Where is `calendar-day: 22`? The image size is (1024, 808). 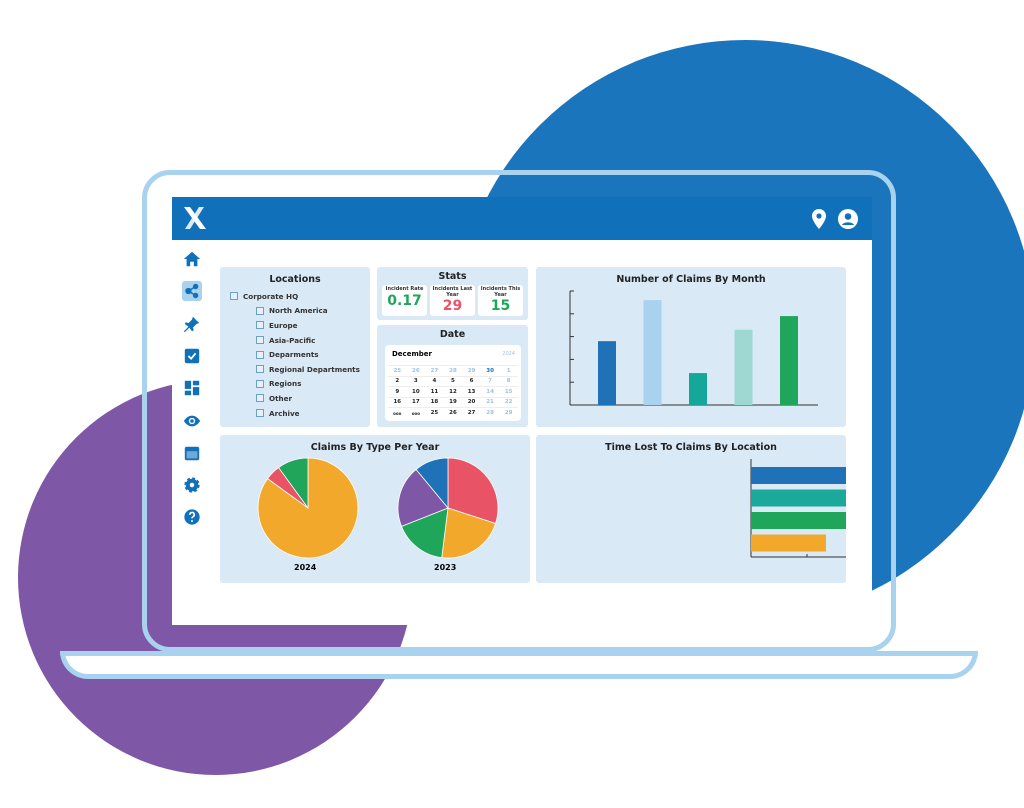 calendar-day: 22 is located at coordinates (508, 402).